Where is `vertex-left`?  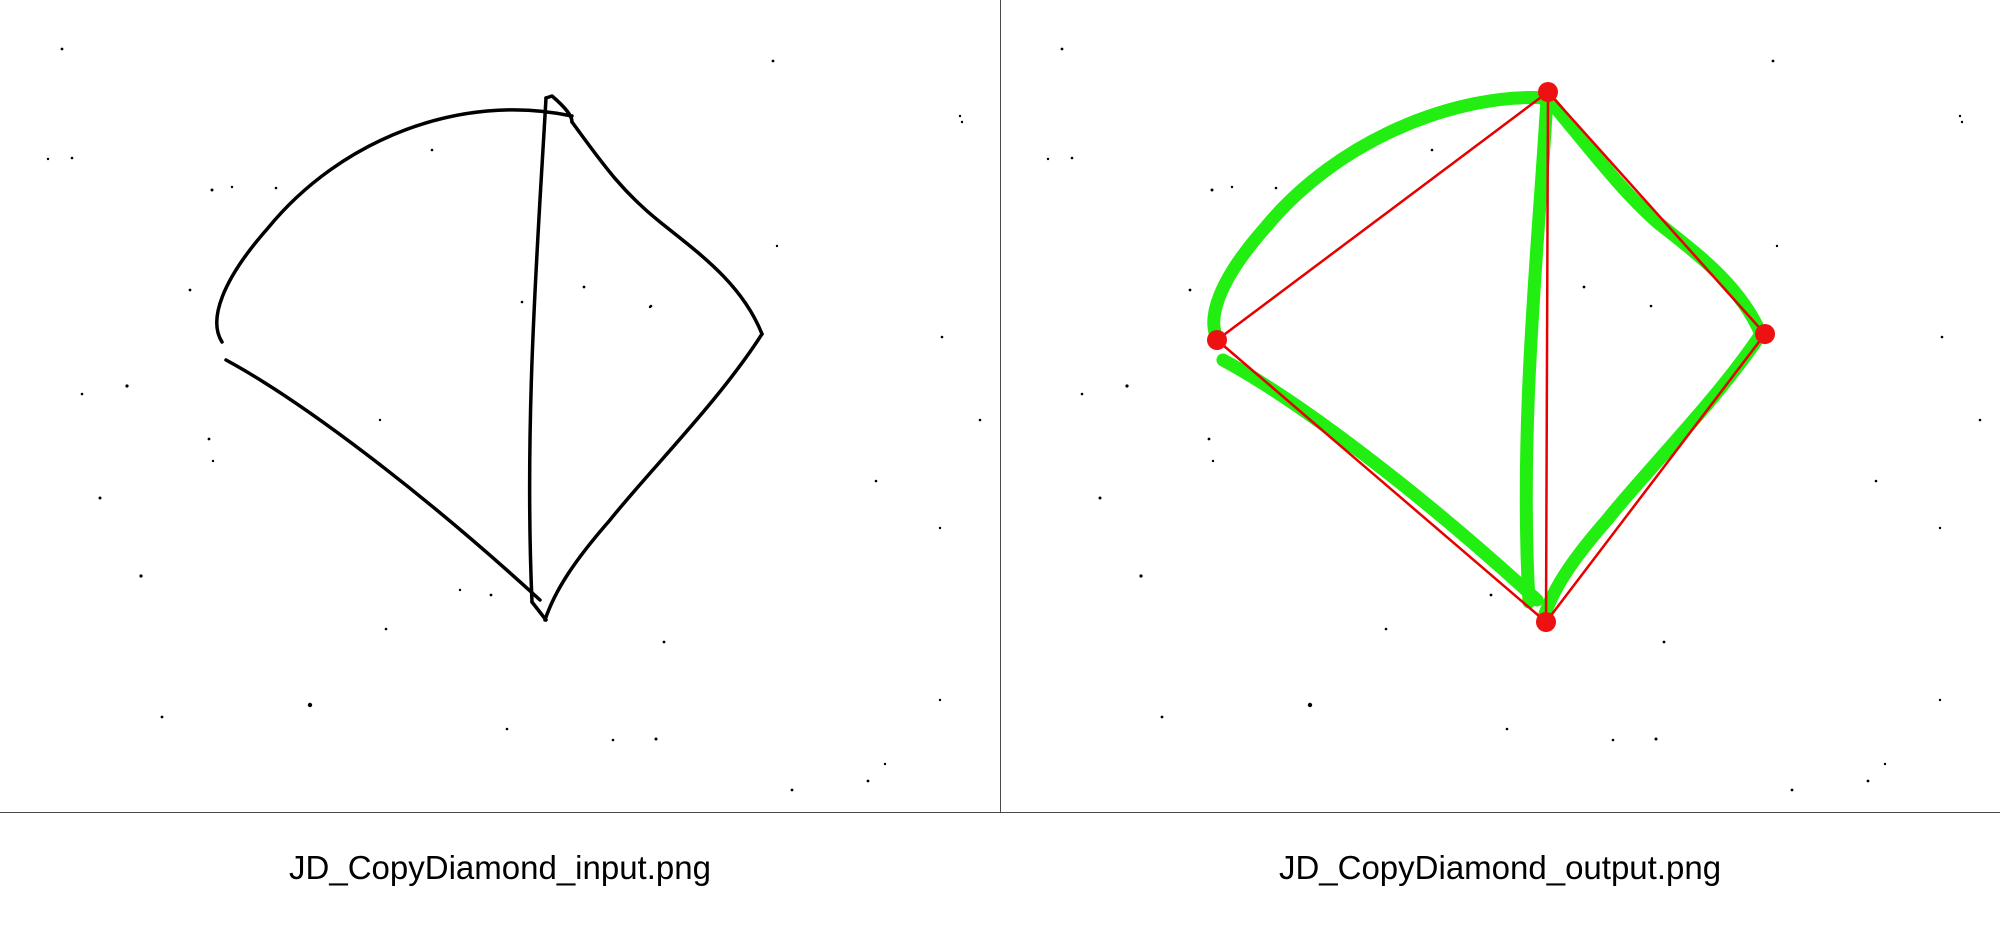
vertex-left is located at coordinates (1217, 340).